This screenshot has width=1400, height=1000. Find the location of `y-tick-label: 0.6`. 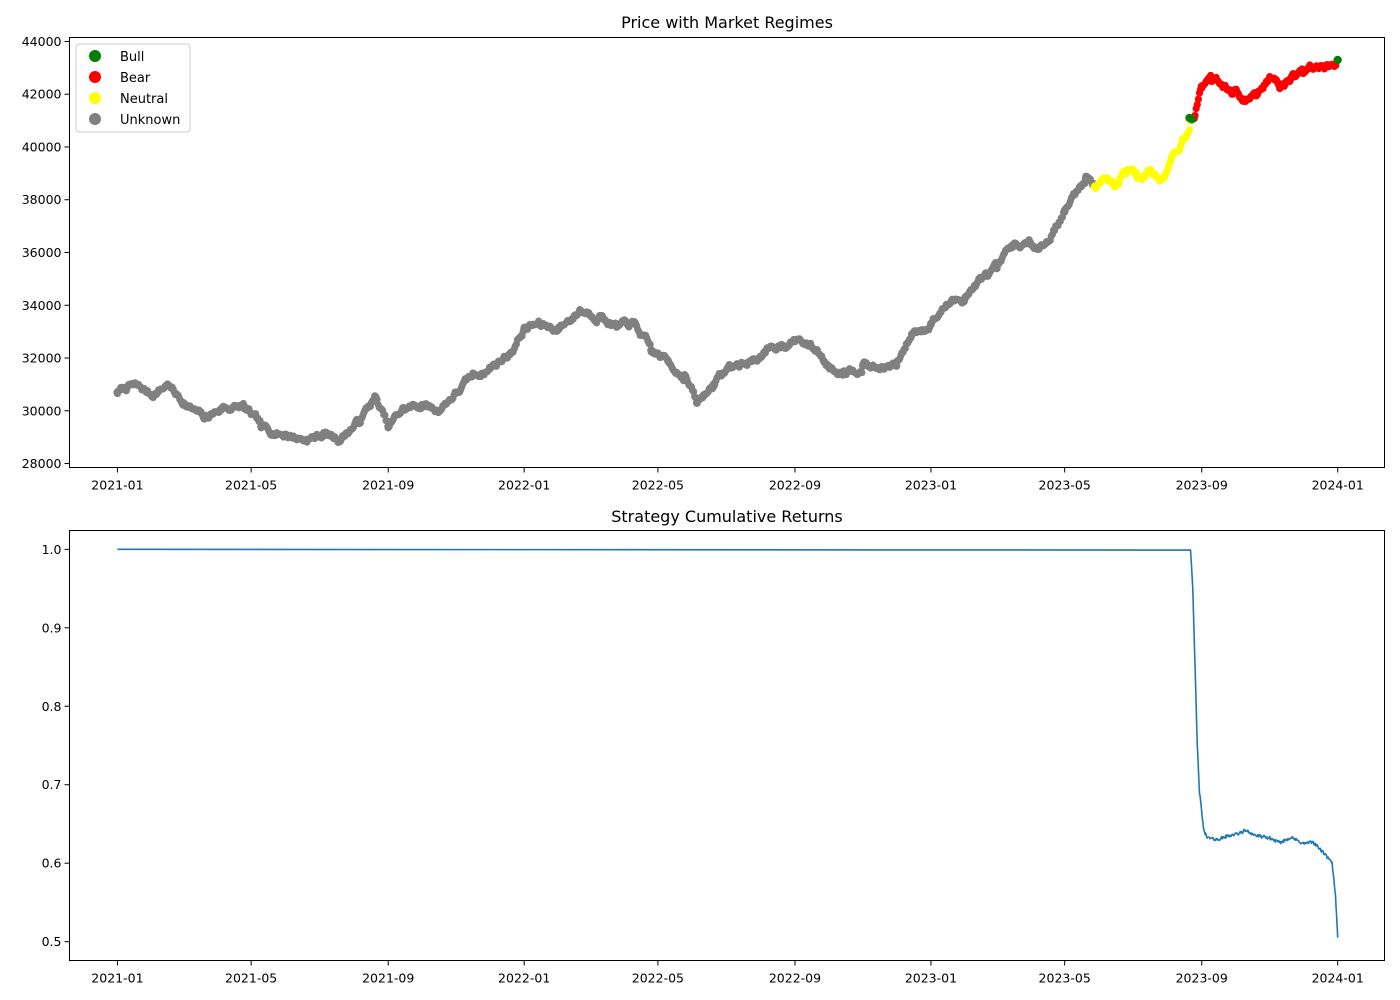

y-tick-label: 0.6 is located at coordinates (52, 863).